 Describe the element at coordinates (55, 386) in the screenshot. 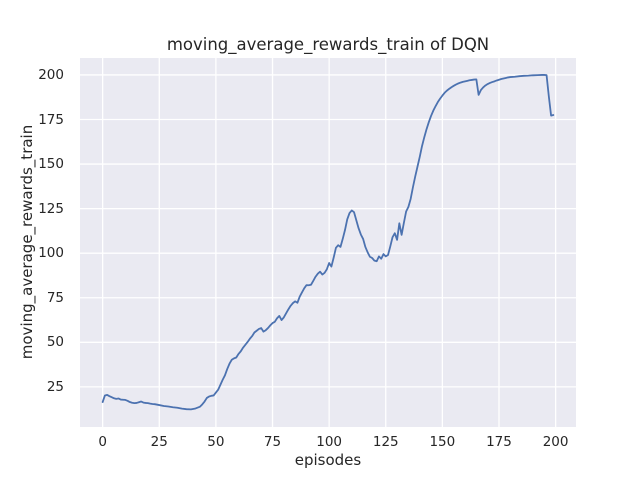

I see `y-tick-label: 25` at that location.